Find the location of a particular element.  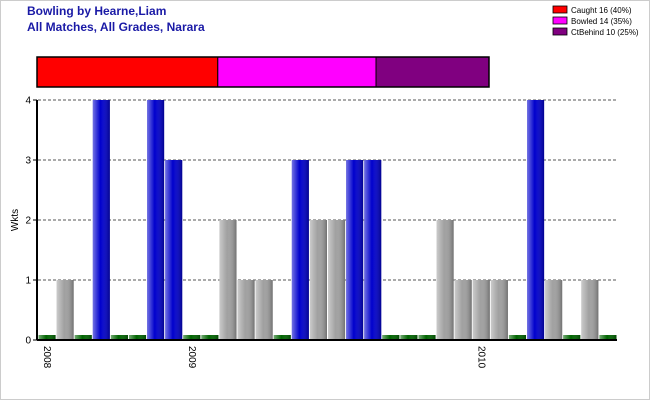

x-tick-label: 2008 is located at coordinates (46, 357).